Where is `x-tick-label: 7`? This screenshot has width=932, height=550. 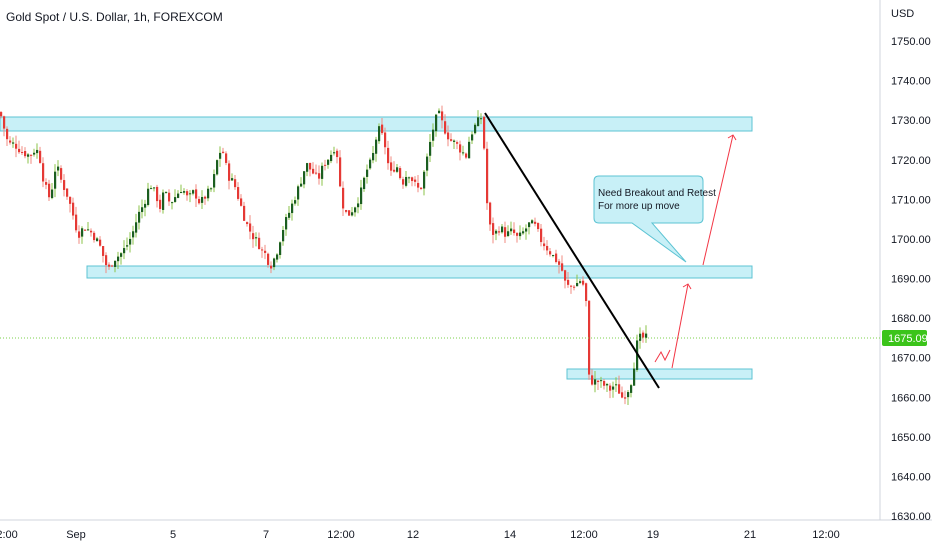 x-tick-label: 7 is located at coordinates (266, 535).